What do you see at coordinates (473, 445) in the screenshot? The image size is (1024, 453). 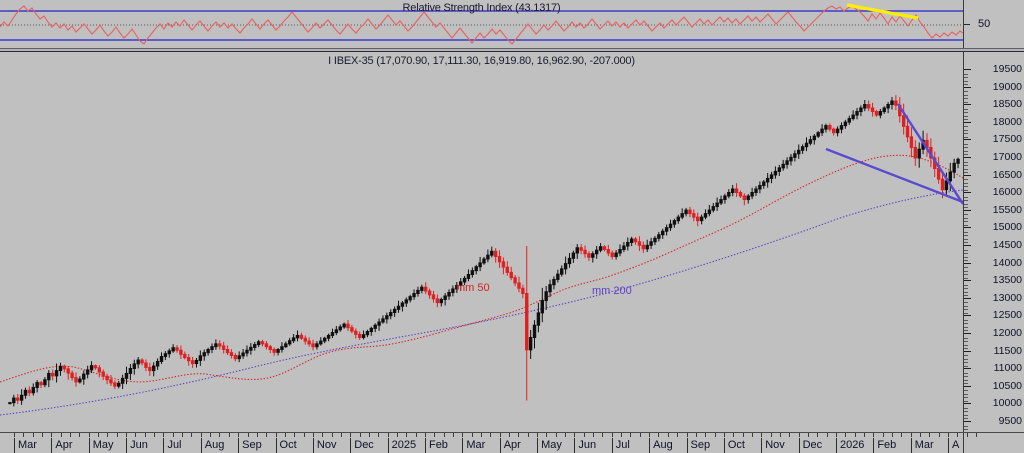 I see `date-axis-label-mar: Mar` at bounding box center [473, 445].